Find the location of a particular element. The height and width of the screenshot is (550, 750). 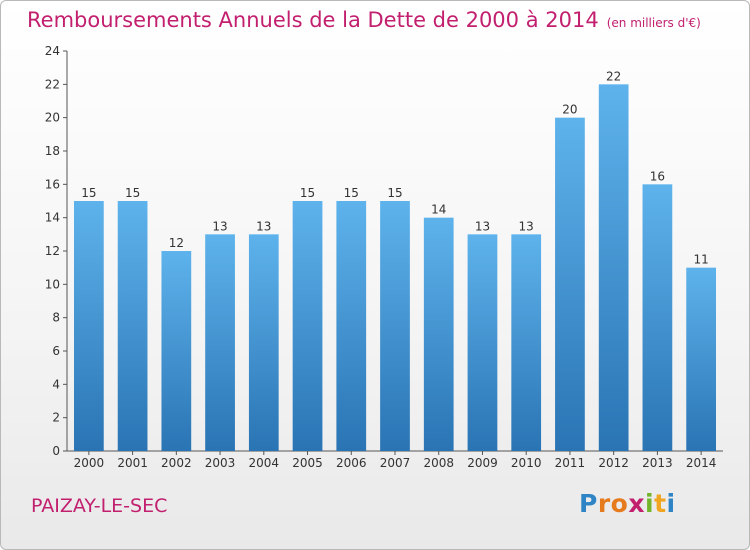

y-tick-label: 4 is located at coordinates (56, 384).